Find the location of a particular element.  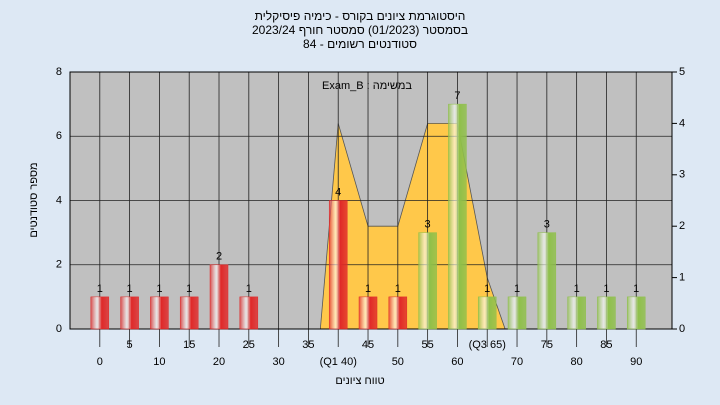

x-tick-label: 70 is located at coordinates (517, 362).